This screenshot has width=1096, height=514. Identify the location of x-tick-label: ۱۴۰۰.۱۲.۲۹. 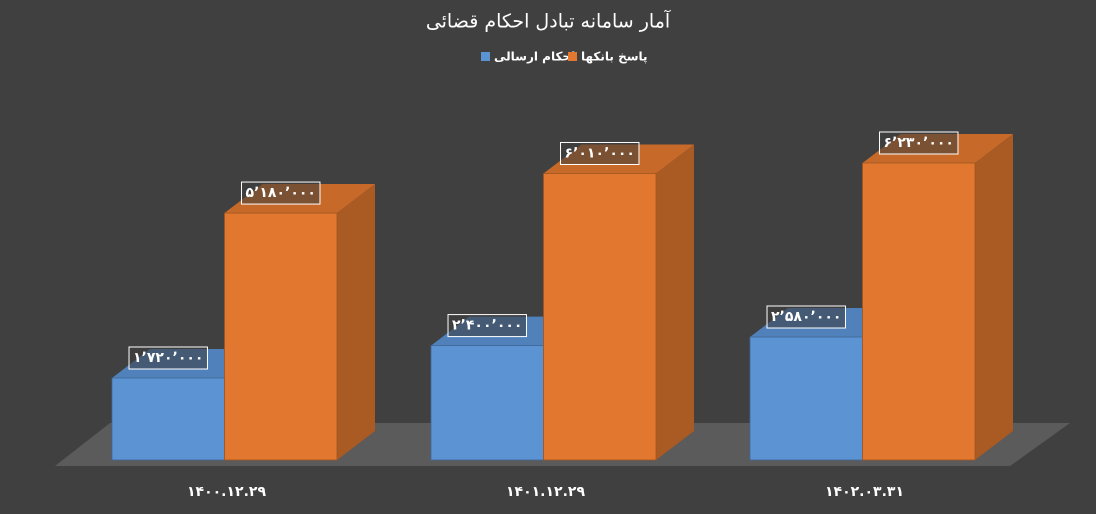
(226, 492).